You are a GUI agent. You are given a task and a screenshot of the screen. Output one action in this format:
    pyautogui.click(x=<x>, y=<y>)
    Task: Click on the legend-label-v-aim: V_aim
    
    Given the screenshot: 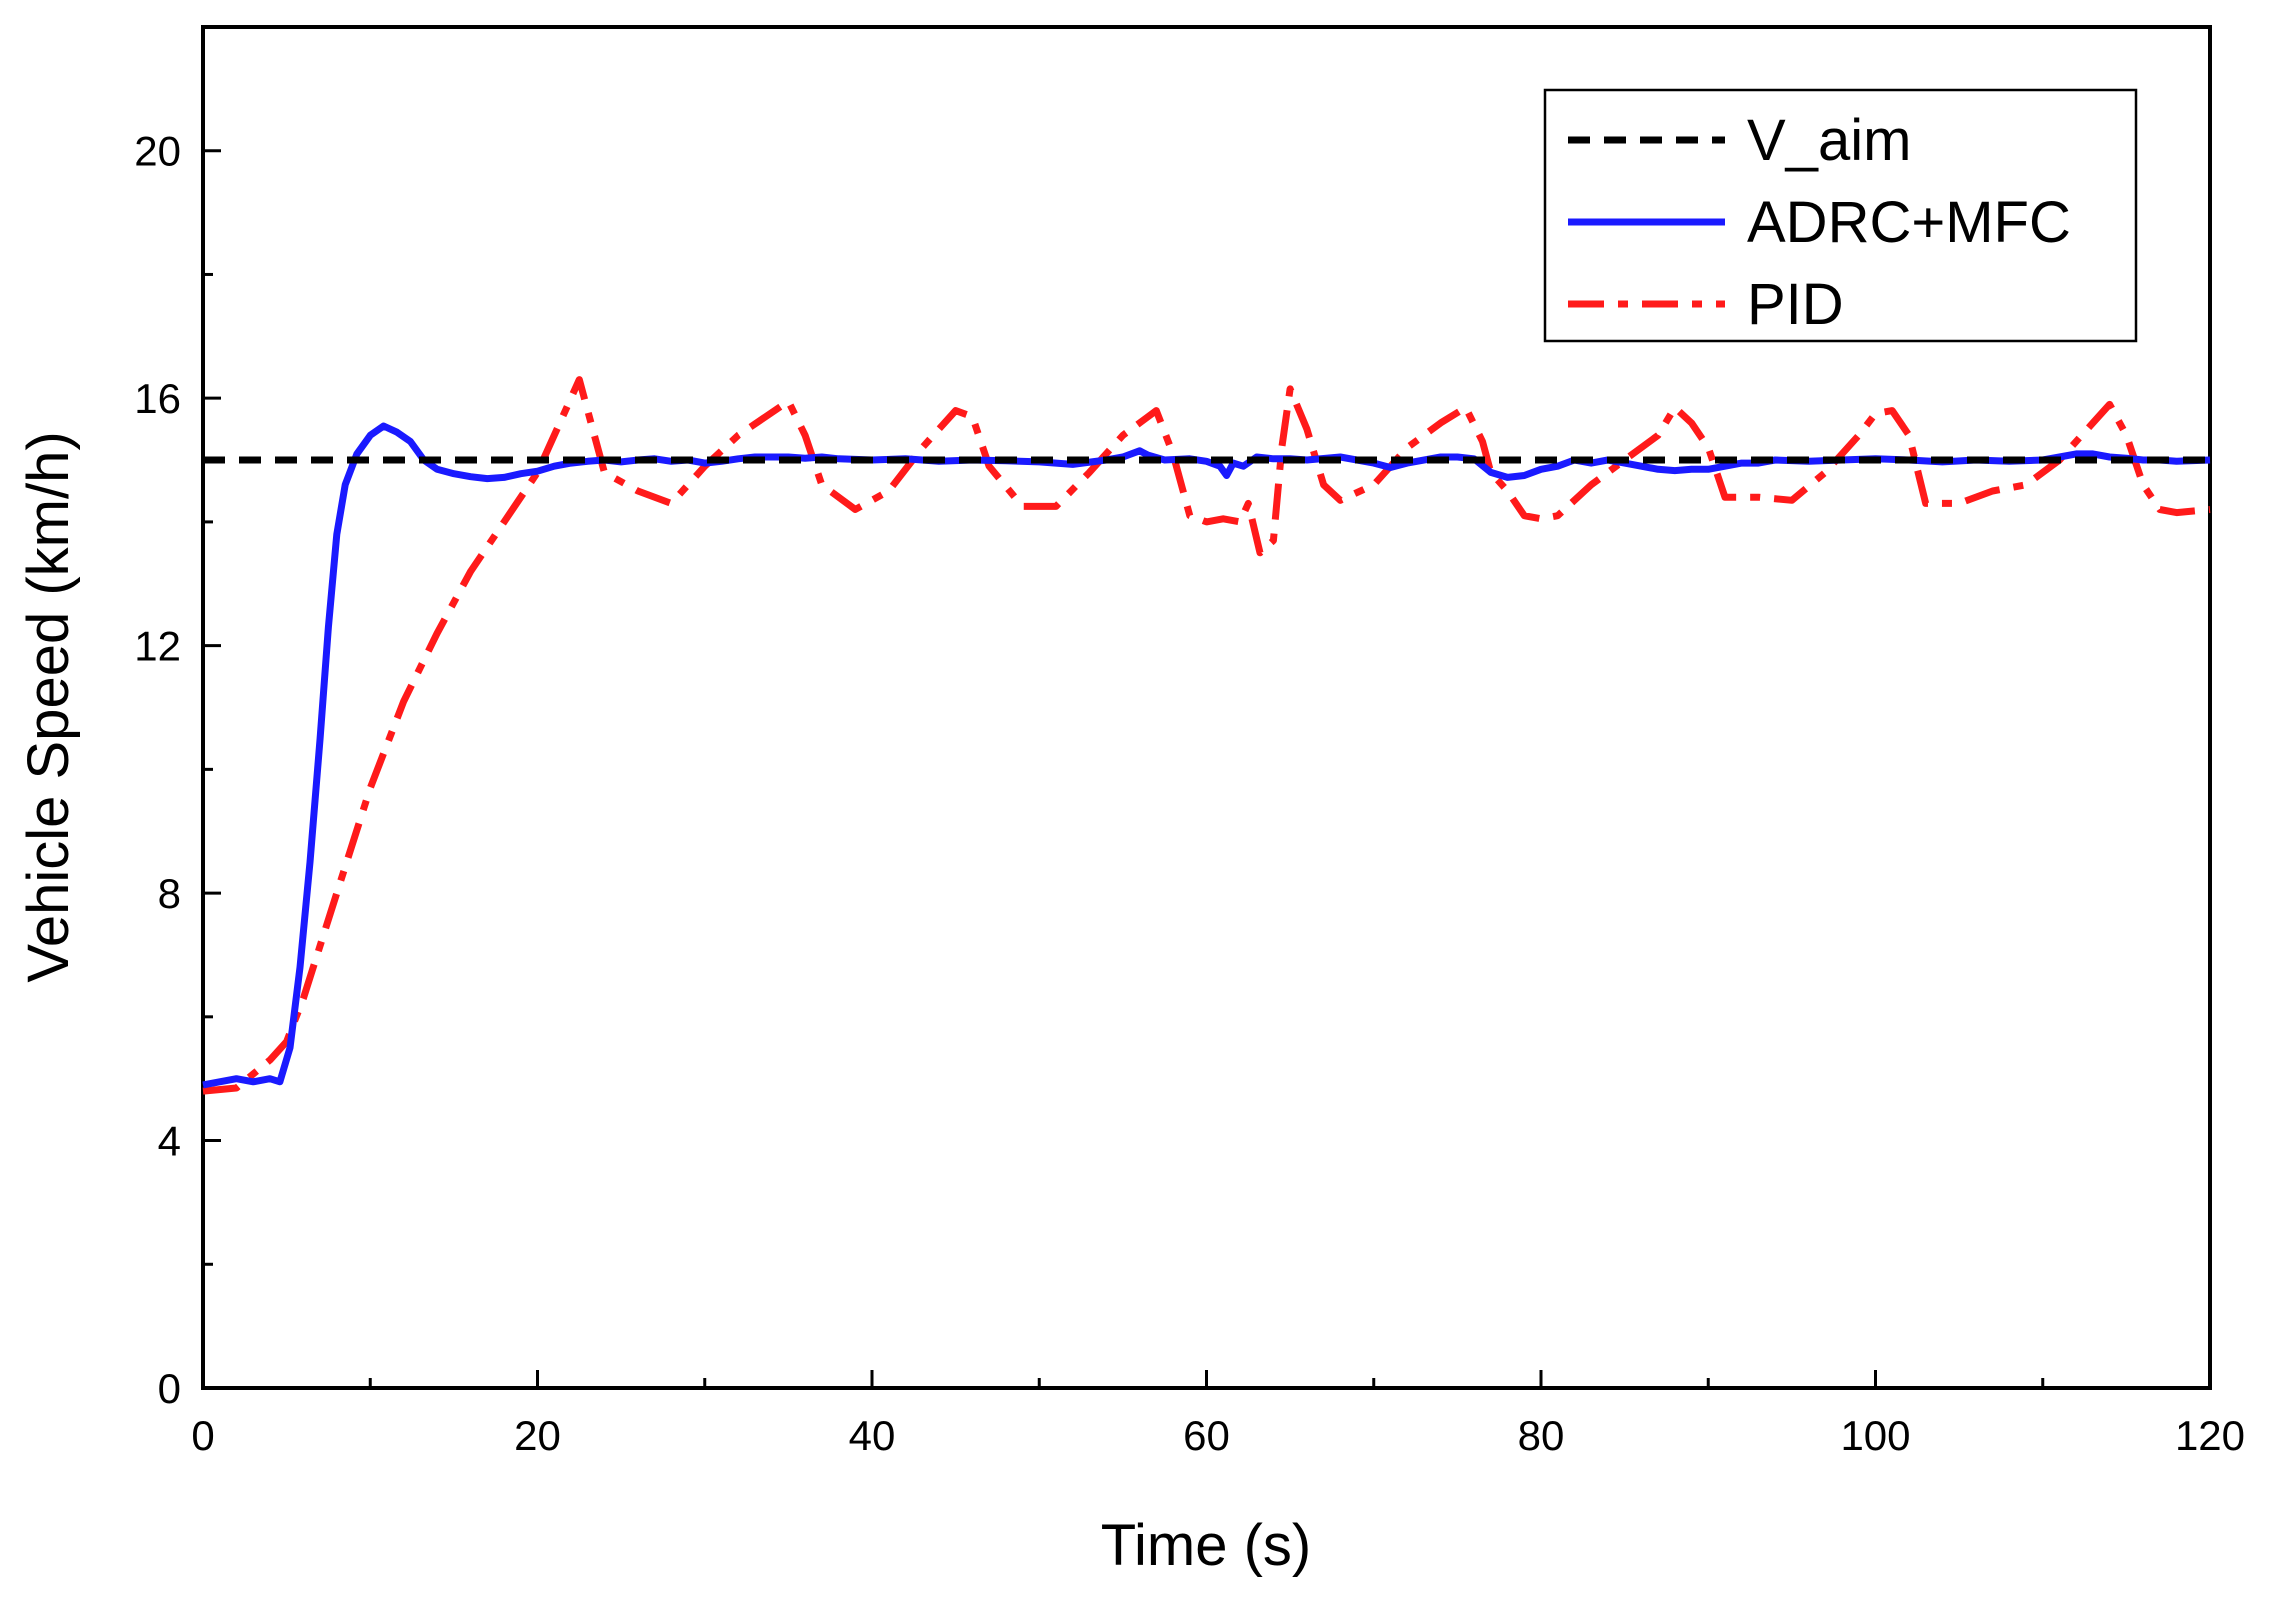 What is the action you would take?
    pyautogui.click(x=1829, y=140)
    